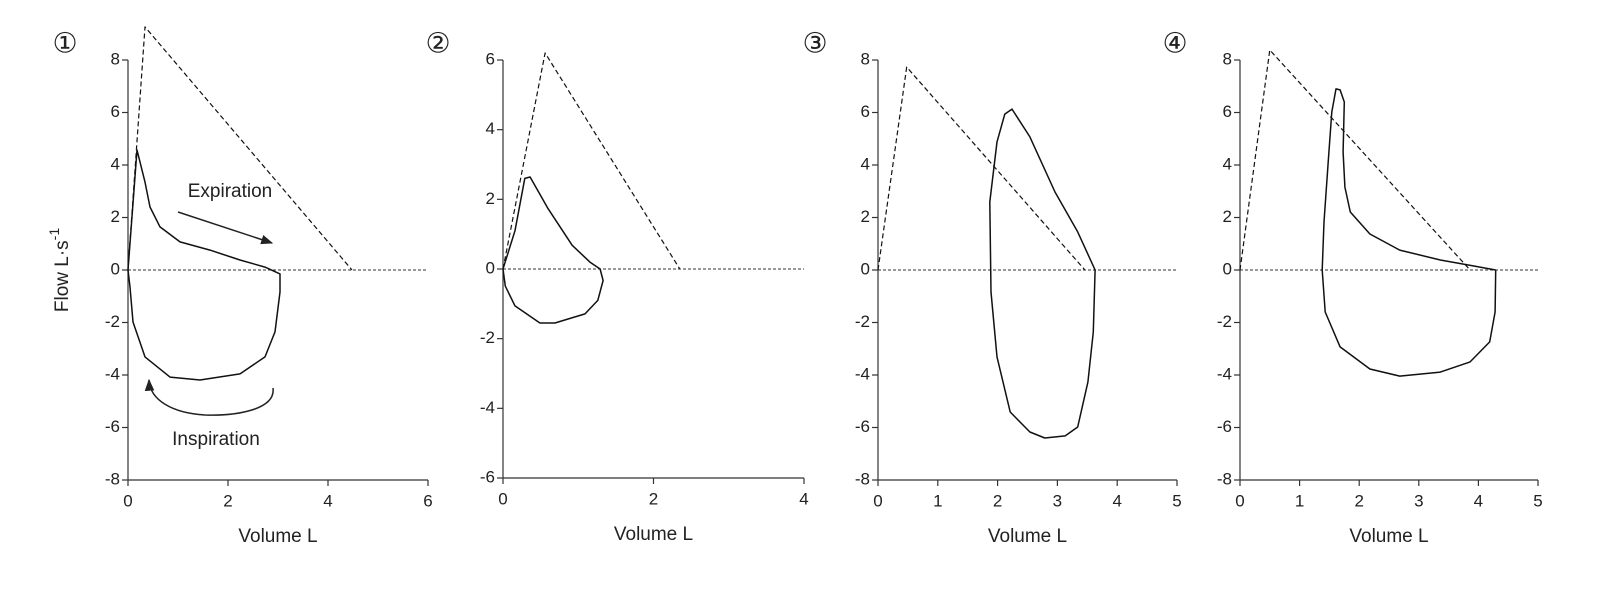 The image size is (1607, 595). I want to click on expiration-arrow, so click(225, 228).